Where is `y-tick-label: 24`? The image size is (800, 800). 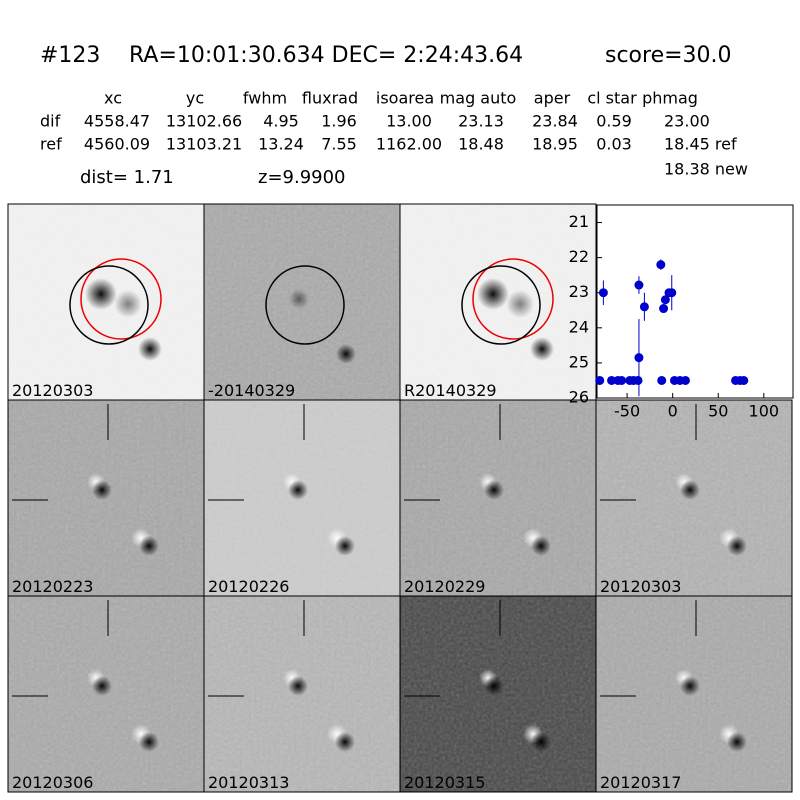 y-tick-label: 24 is located at coordinates (579, 326).